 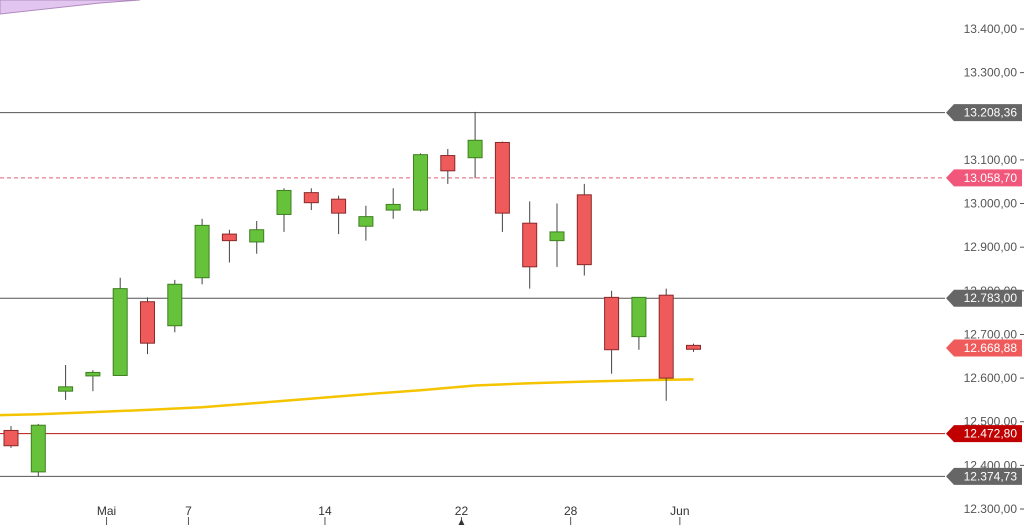 I want to click on price-tag-label: 13.208,36, so click(x=991, y=113).